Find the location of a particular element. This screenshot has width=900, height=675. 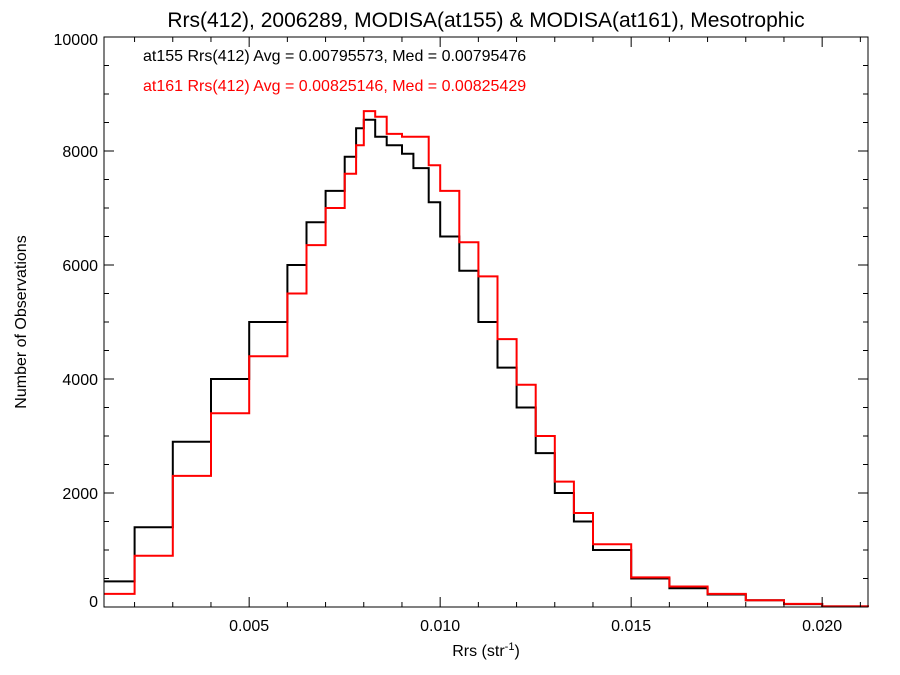

x-tick-label: 0.005 is located at coordinates (249, 626).